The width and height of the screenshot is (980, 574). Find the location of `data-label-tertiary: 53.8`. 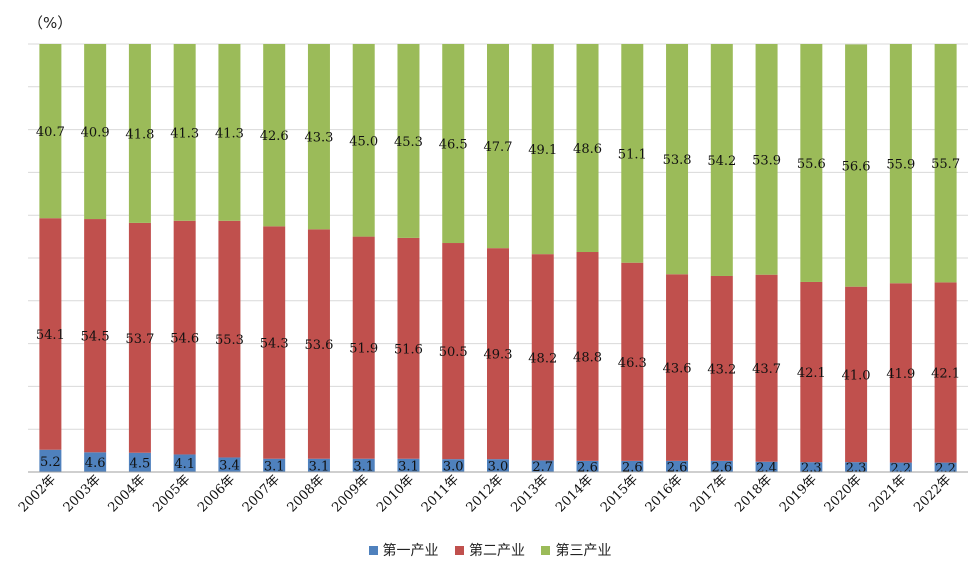

data-label-tertiary: 53.8 is located at coordinates (677, 160).